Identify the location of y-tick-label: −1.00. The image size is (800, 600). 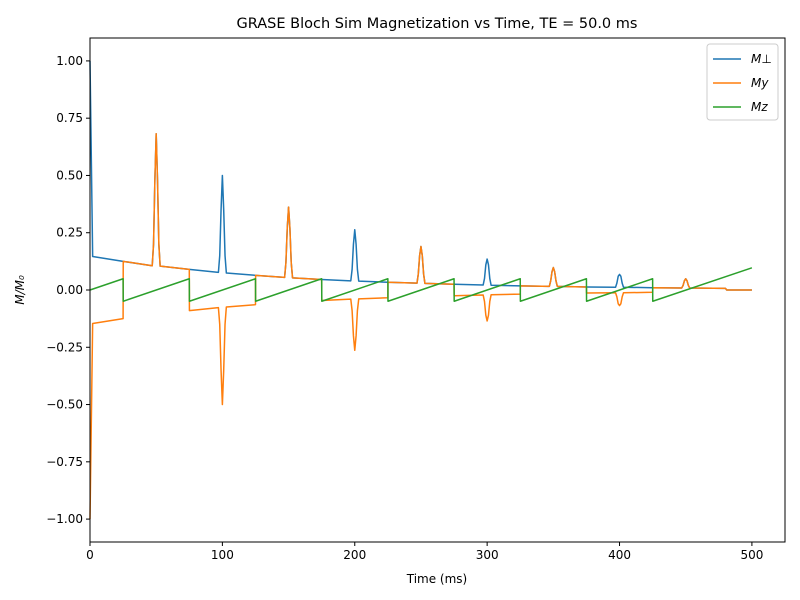
(64, 519).